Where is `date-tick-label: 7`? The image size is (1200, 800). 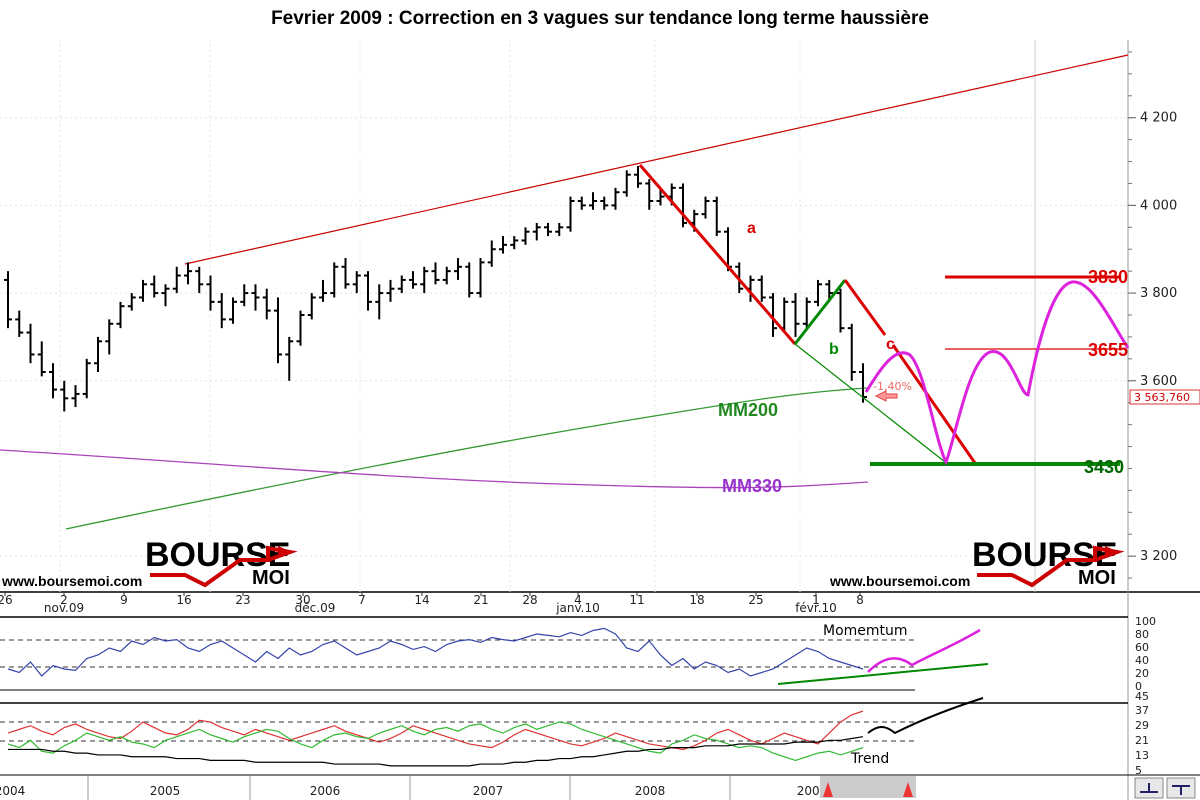
date-tick-label: 7 is located at coordinates (362, 600).